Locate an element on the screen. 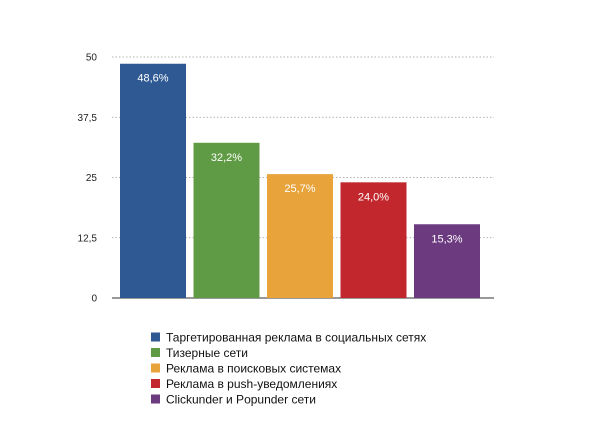 This screenshot has height=433, width=600. bar-value-label: 25,7% is located at coordinates (299, 189).